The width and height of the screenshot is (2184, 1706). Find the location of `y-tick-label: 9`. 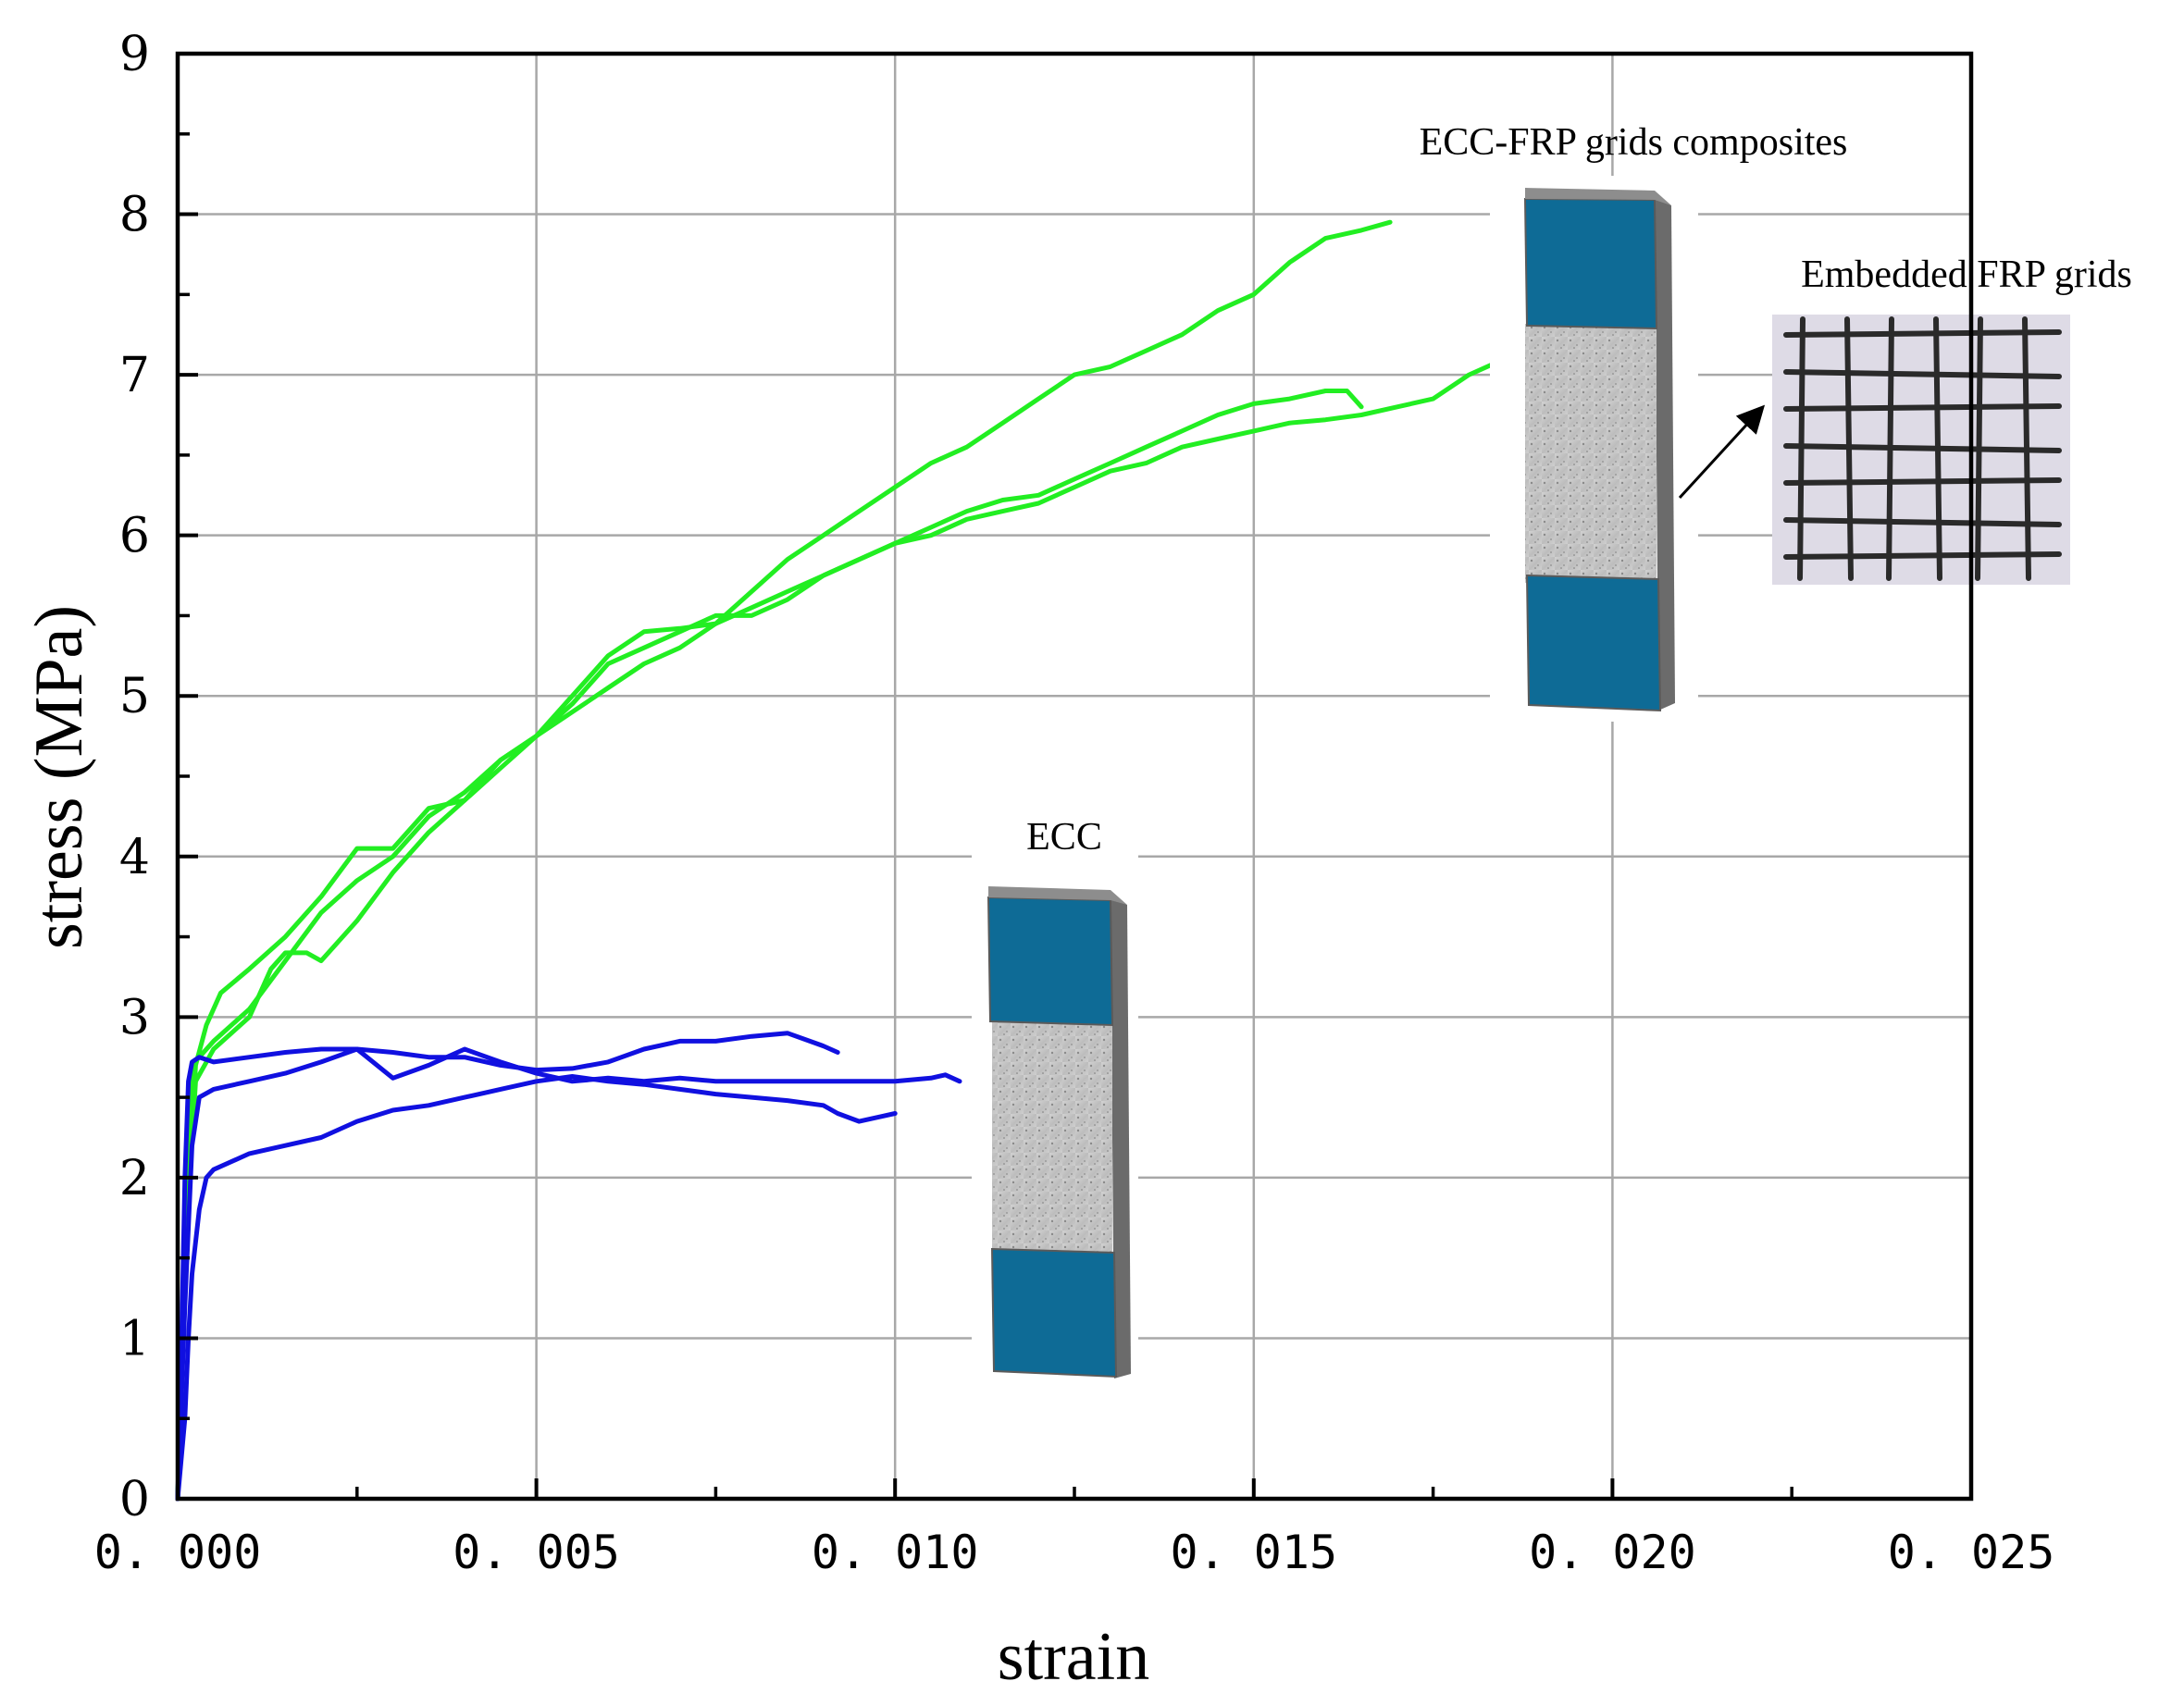

y-tick-label: 9 is located at coordinates (134, 54).